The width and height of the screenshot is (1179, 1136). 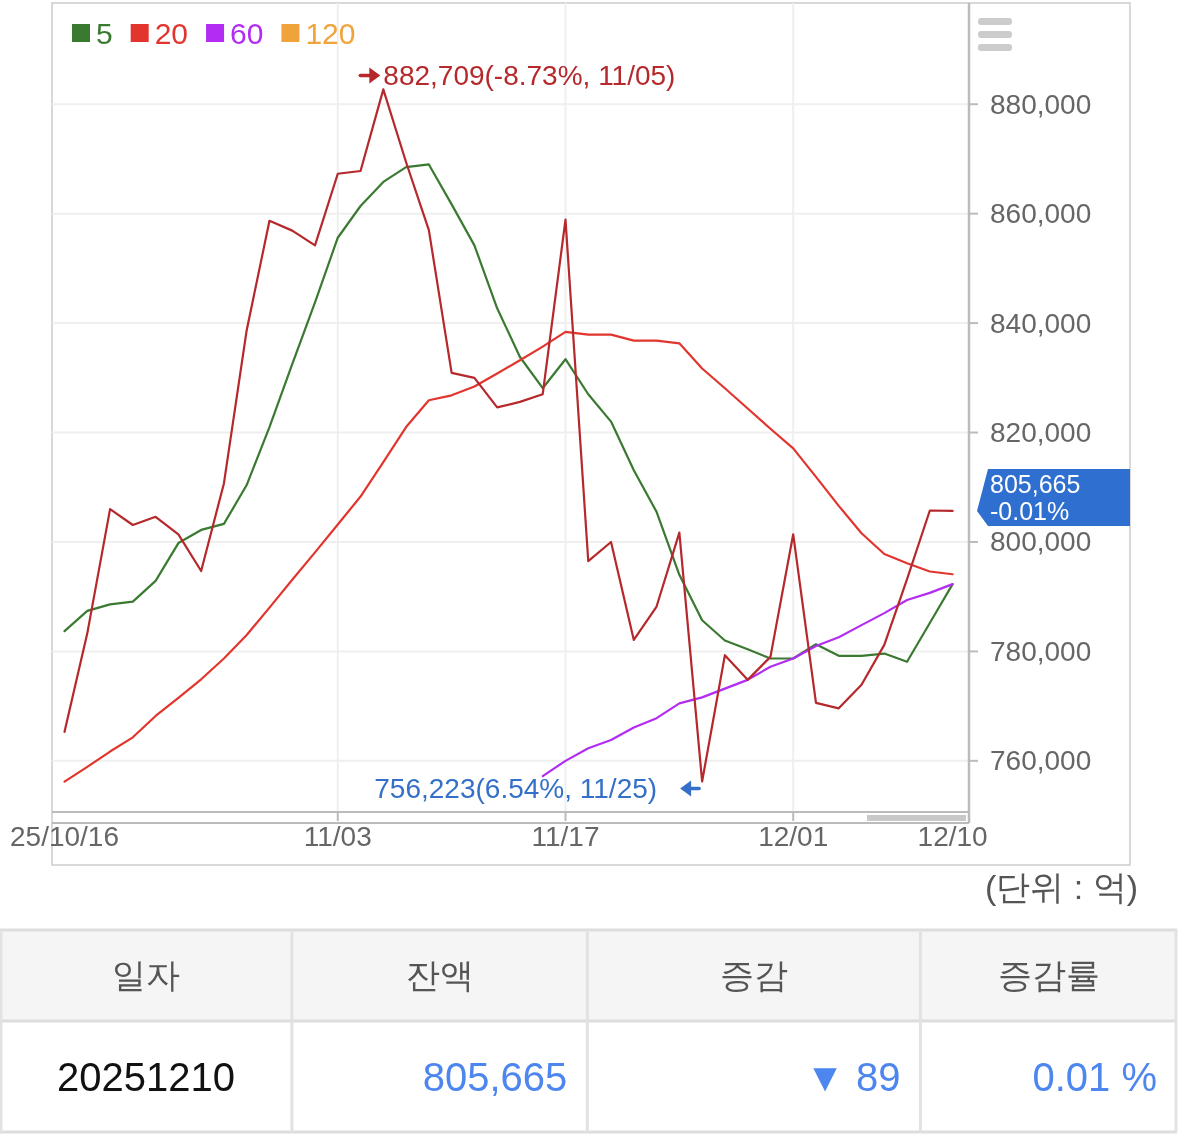 What do you see at coordinates (439, 975) in the screenshot?
I see `category-label: 잔액` at bounding box center [439, 975].